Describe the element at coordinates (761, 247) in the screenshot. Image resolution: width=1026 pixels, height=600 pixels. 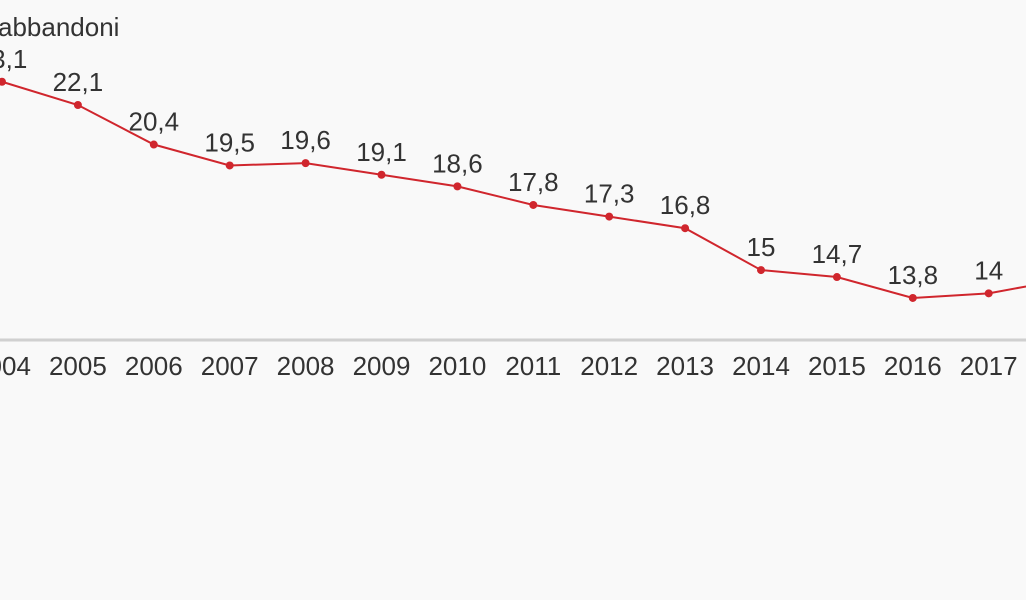
I see `data-label: 15` at that location.